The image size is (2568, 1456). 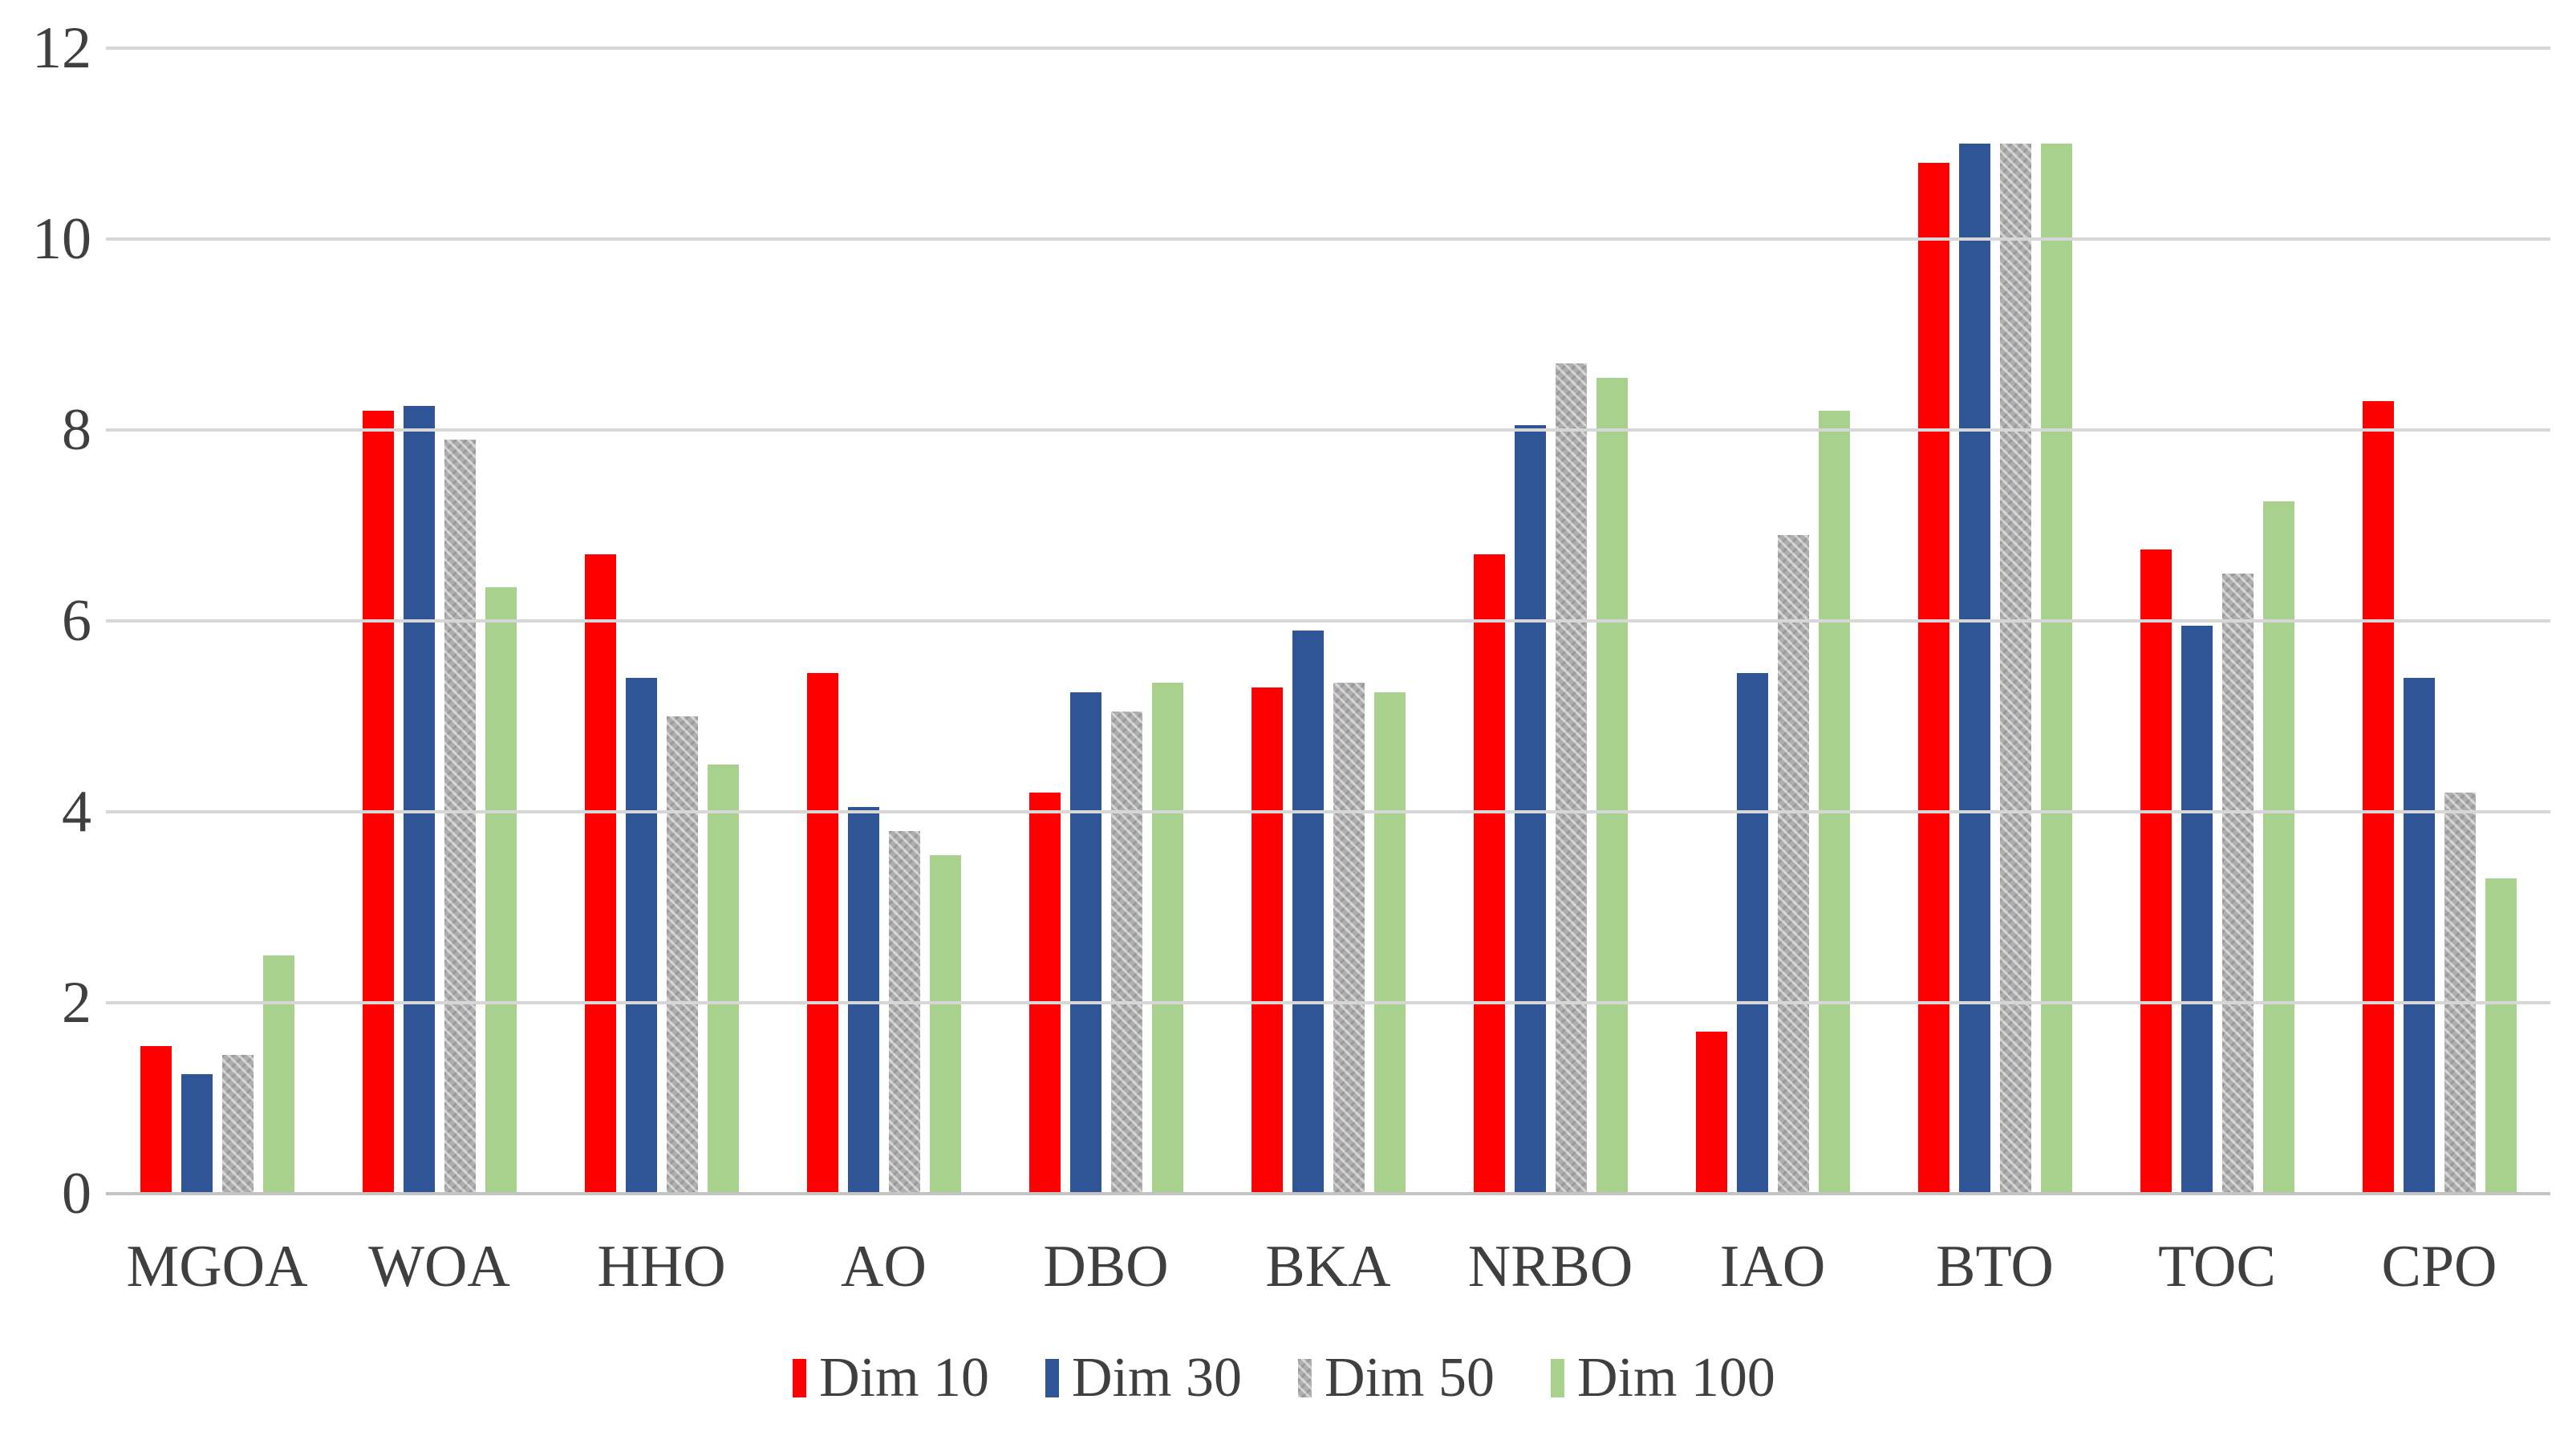 I want to click on x-axis-label-bka: BKA, so click(x=1328, y=1267).